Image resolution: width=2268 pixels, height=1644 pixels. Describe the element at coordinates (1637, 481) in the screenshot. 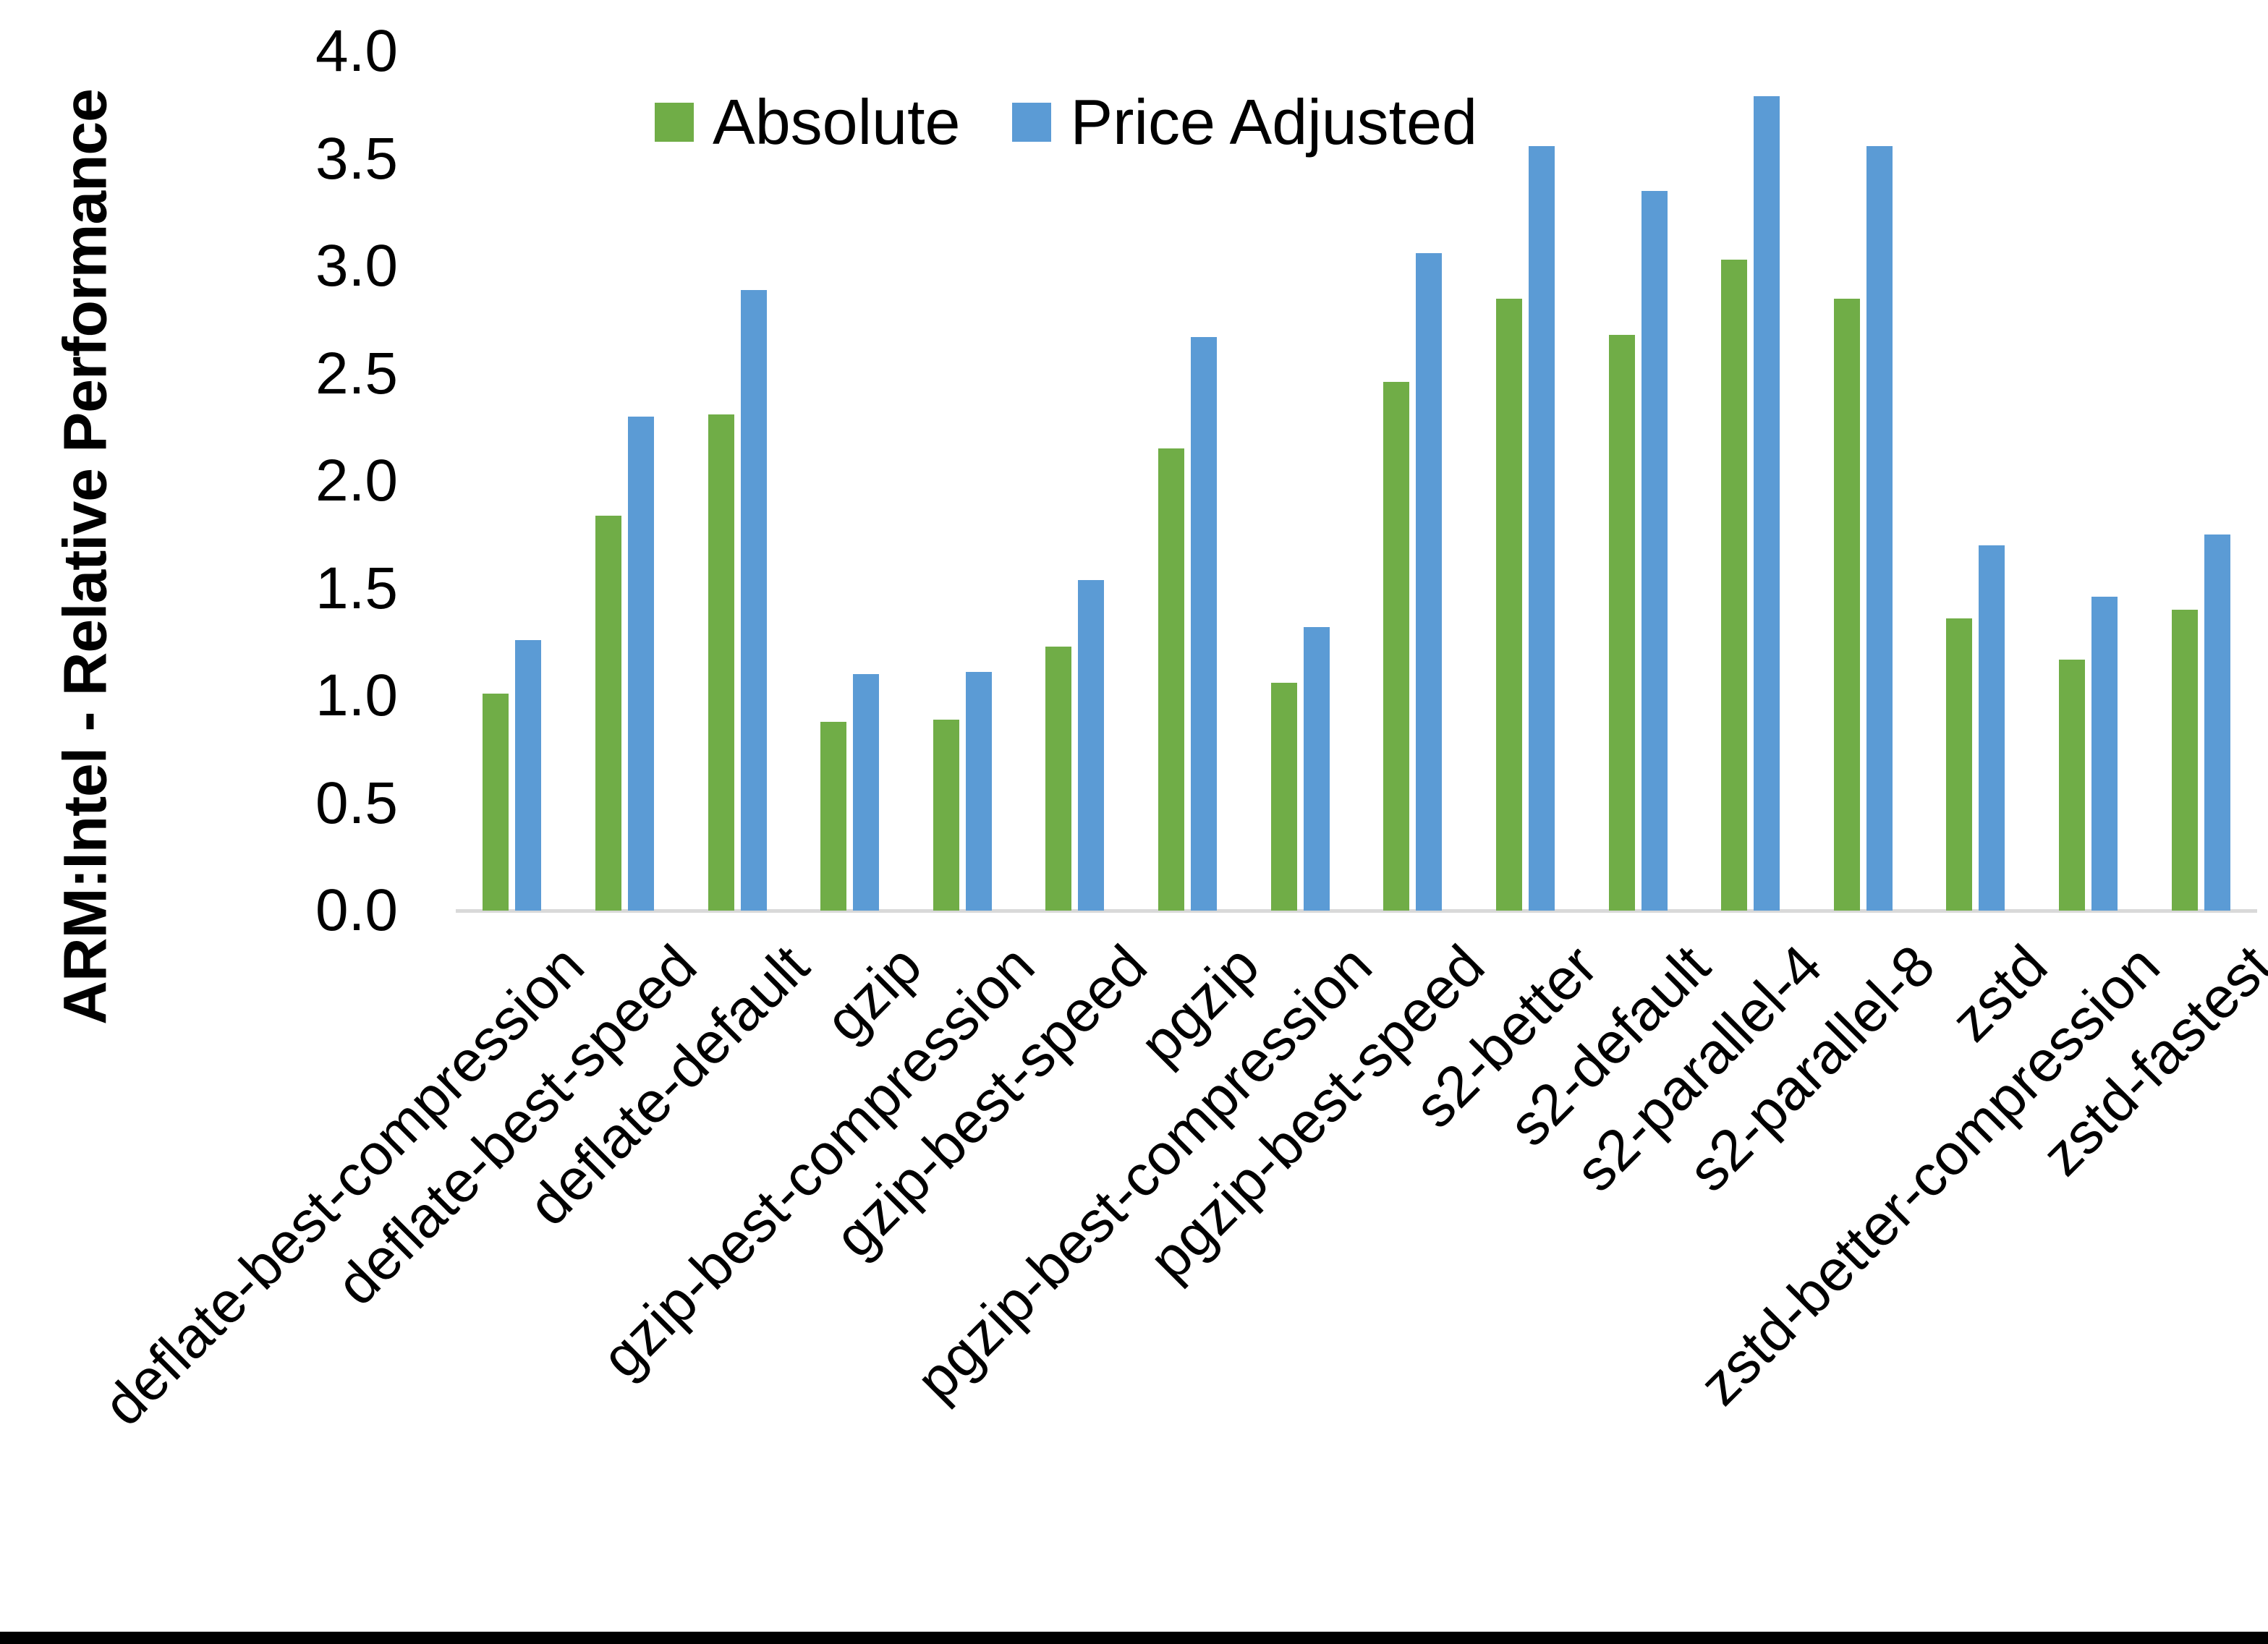

I see `bar-group-s2-default` at that location.